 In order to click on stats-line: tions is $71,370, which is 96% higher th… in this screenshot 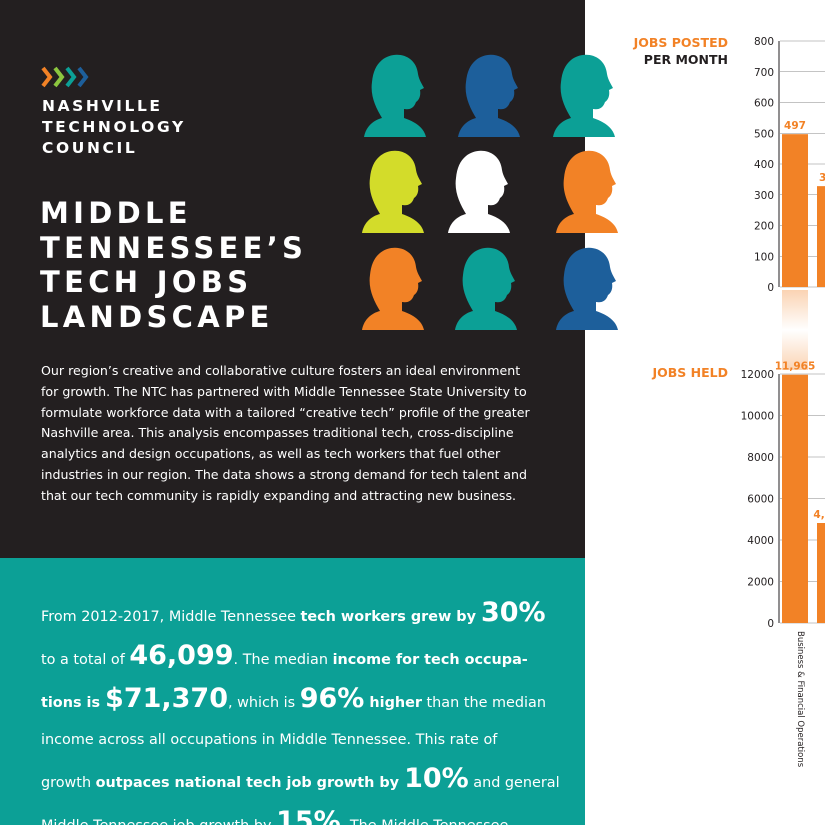, I will do `click(300, 701)`.